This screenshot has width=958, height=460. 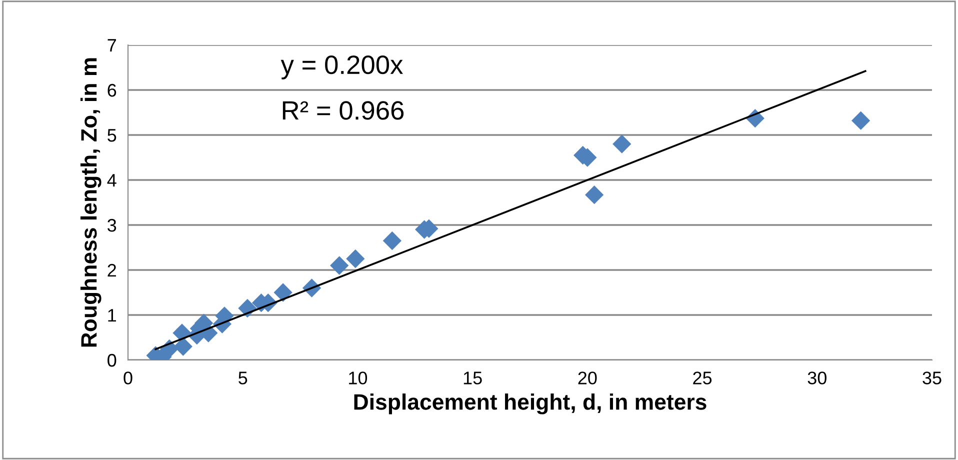 What do you see at coordinates (530, 404) in the screenshot?
I see `x-axis-title: Displacement height, d, in meters` at bounding box center [530, 404].